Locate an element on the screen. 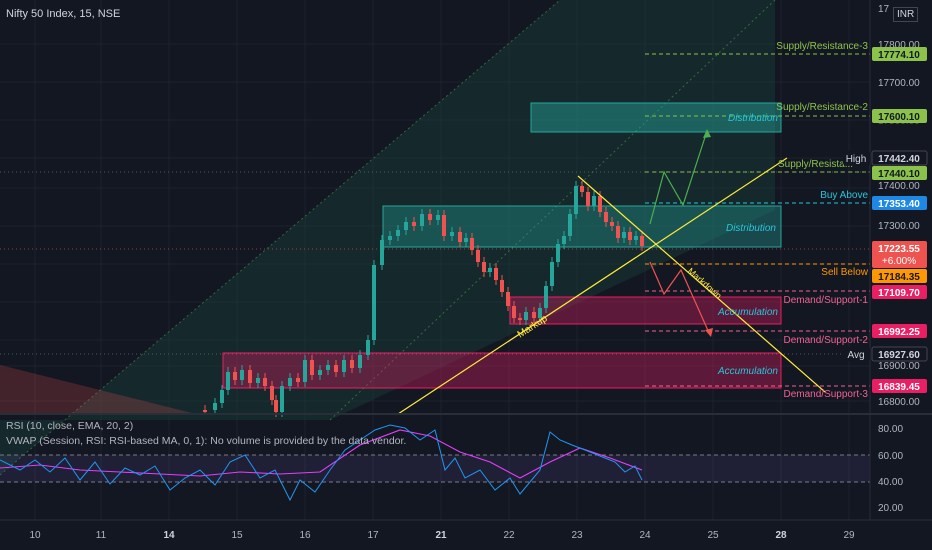  symbol-title: Nifty 50 Index, 15, NSE is located at coordinates (63, 14).